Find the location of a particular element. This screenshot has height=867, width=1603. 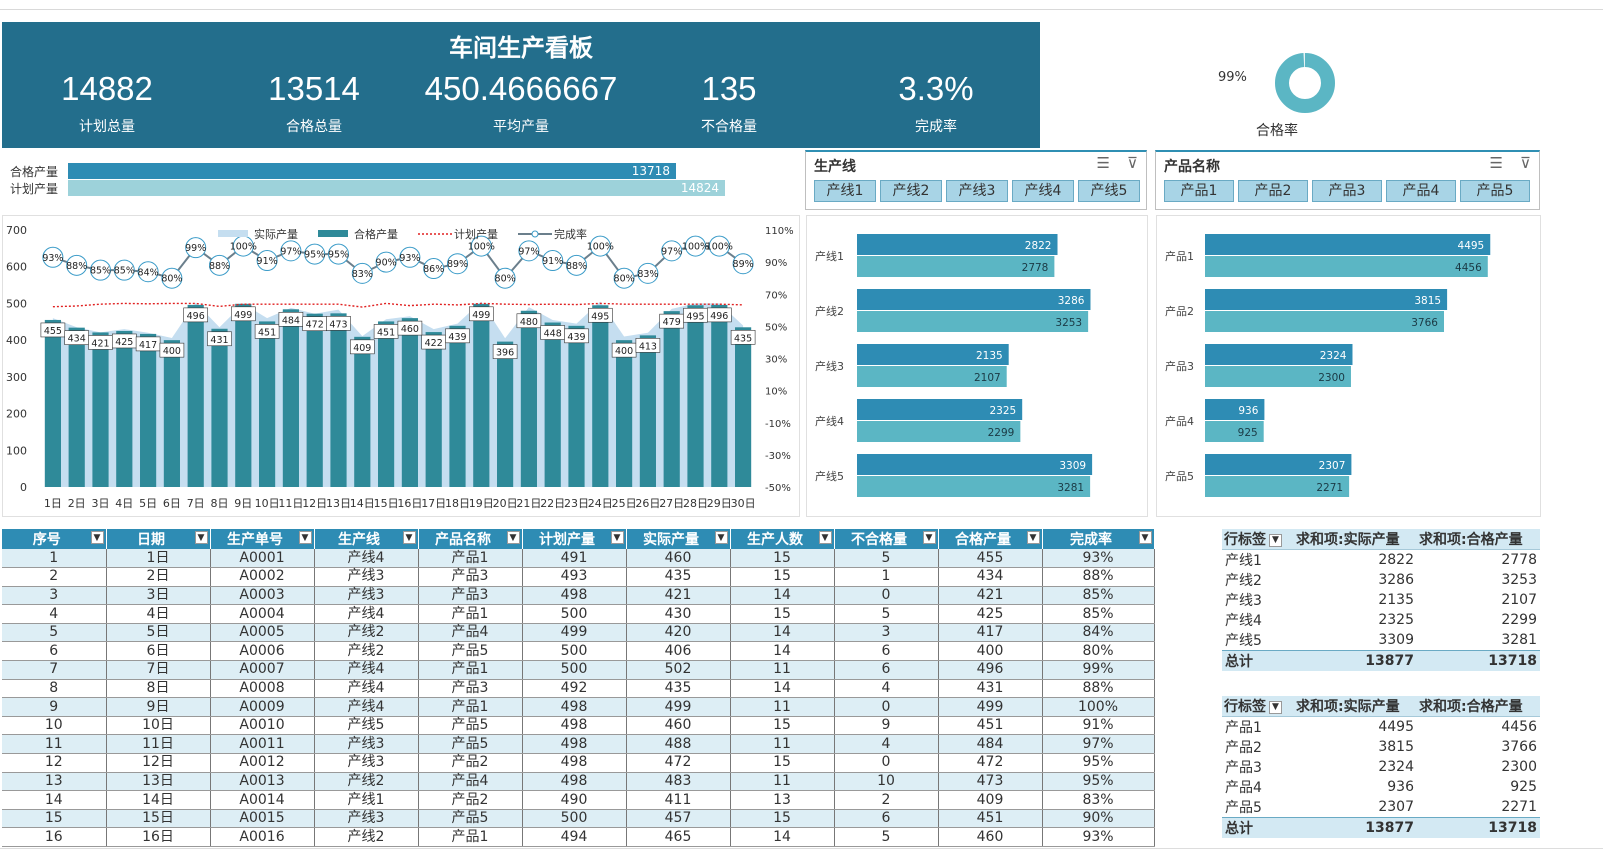

table-cell: 4 is located at coordinates (54, 614).